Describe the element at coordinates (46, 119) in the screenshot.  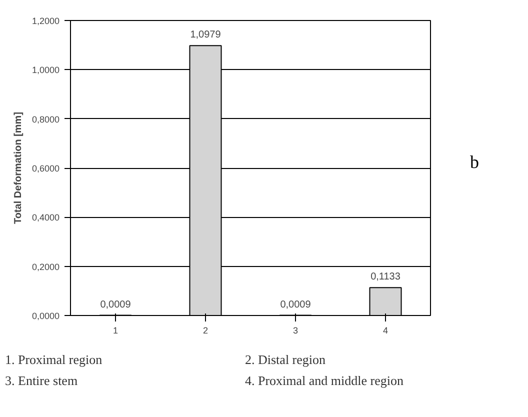
I see `y-tick-label: 0,8000` at that location.